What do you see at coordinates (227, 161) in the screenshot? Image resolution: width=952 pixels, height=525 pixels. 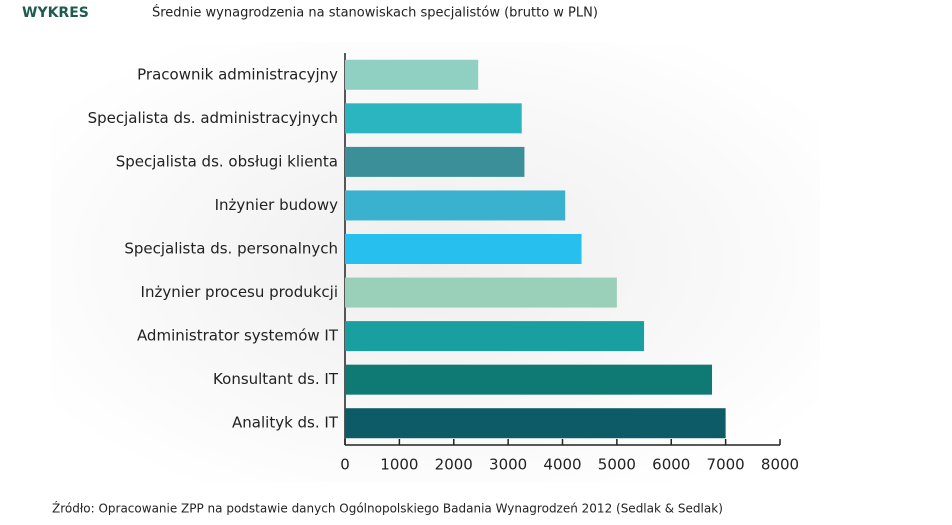 I see `y-tick-label: Specjalista ds. obsługi klienta` at bounding box center [227, 161].